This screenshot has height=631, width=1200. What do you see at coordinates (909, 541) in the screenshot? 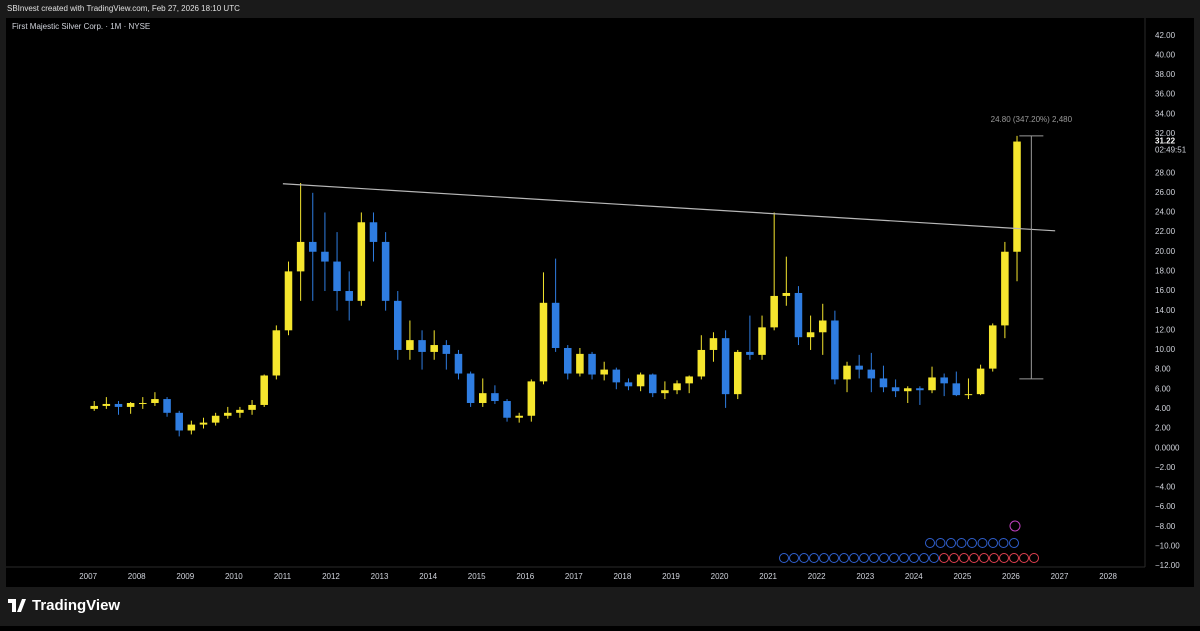
I see `events` at bounding box center [909, 541].